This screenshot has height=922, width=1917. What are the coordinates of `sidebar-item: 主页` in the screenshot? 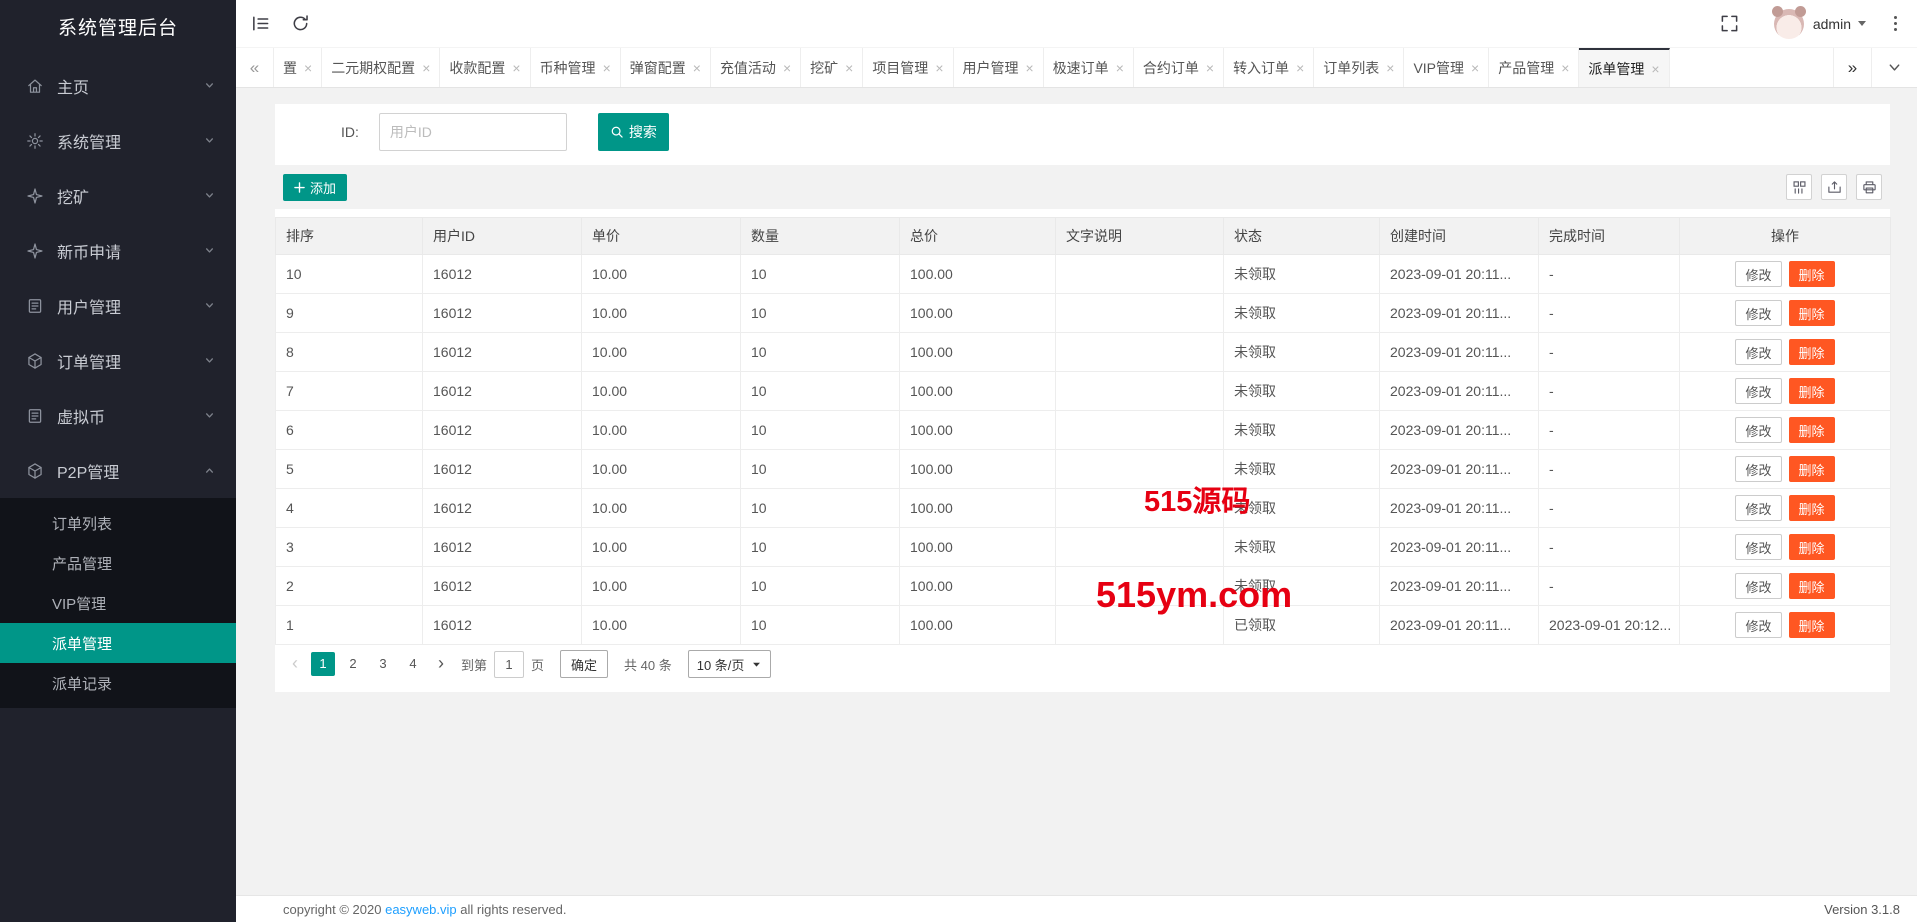 It's located at (118, 85).